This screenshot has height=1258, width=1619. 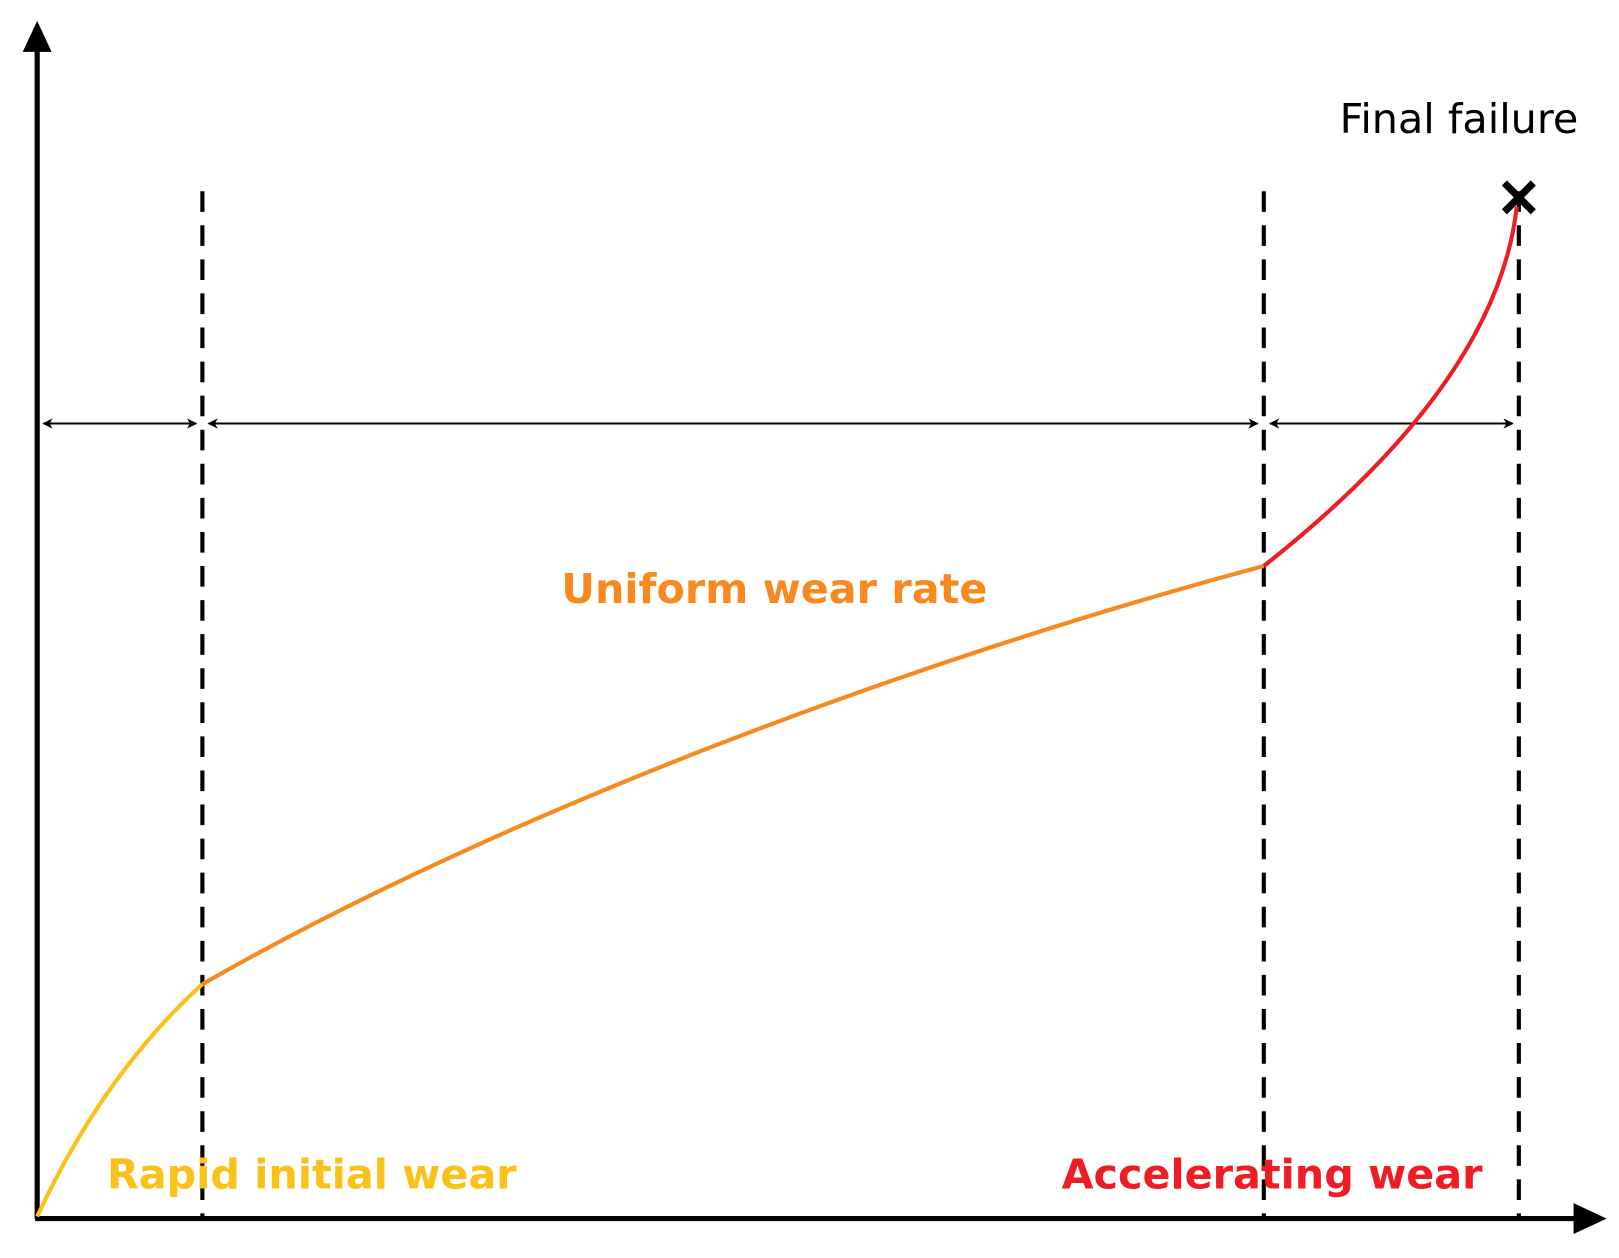 What do you see at coordinates (1273, 1174) in the screenshot?
I see `accelerating-label: Accelerating wear` at bounding box center [1273, 1174].